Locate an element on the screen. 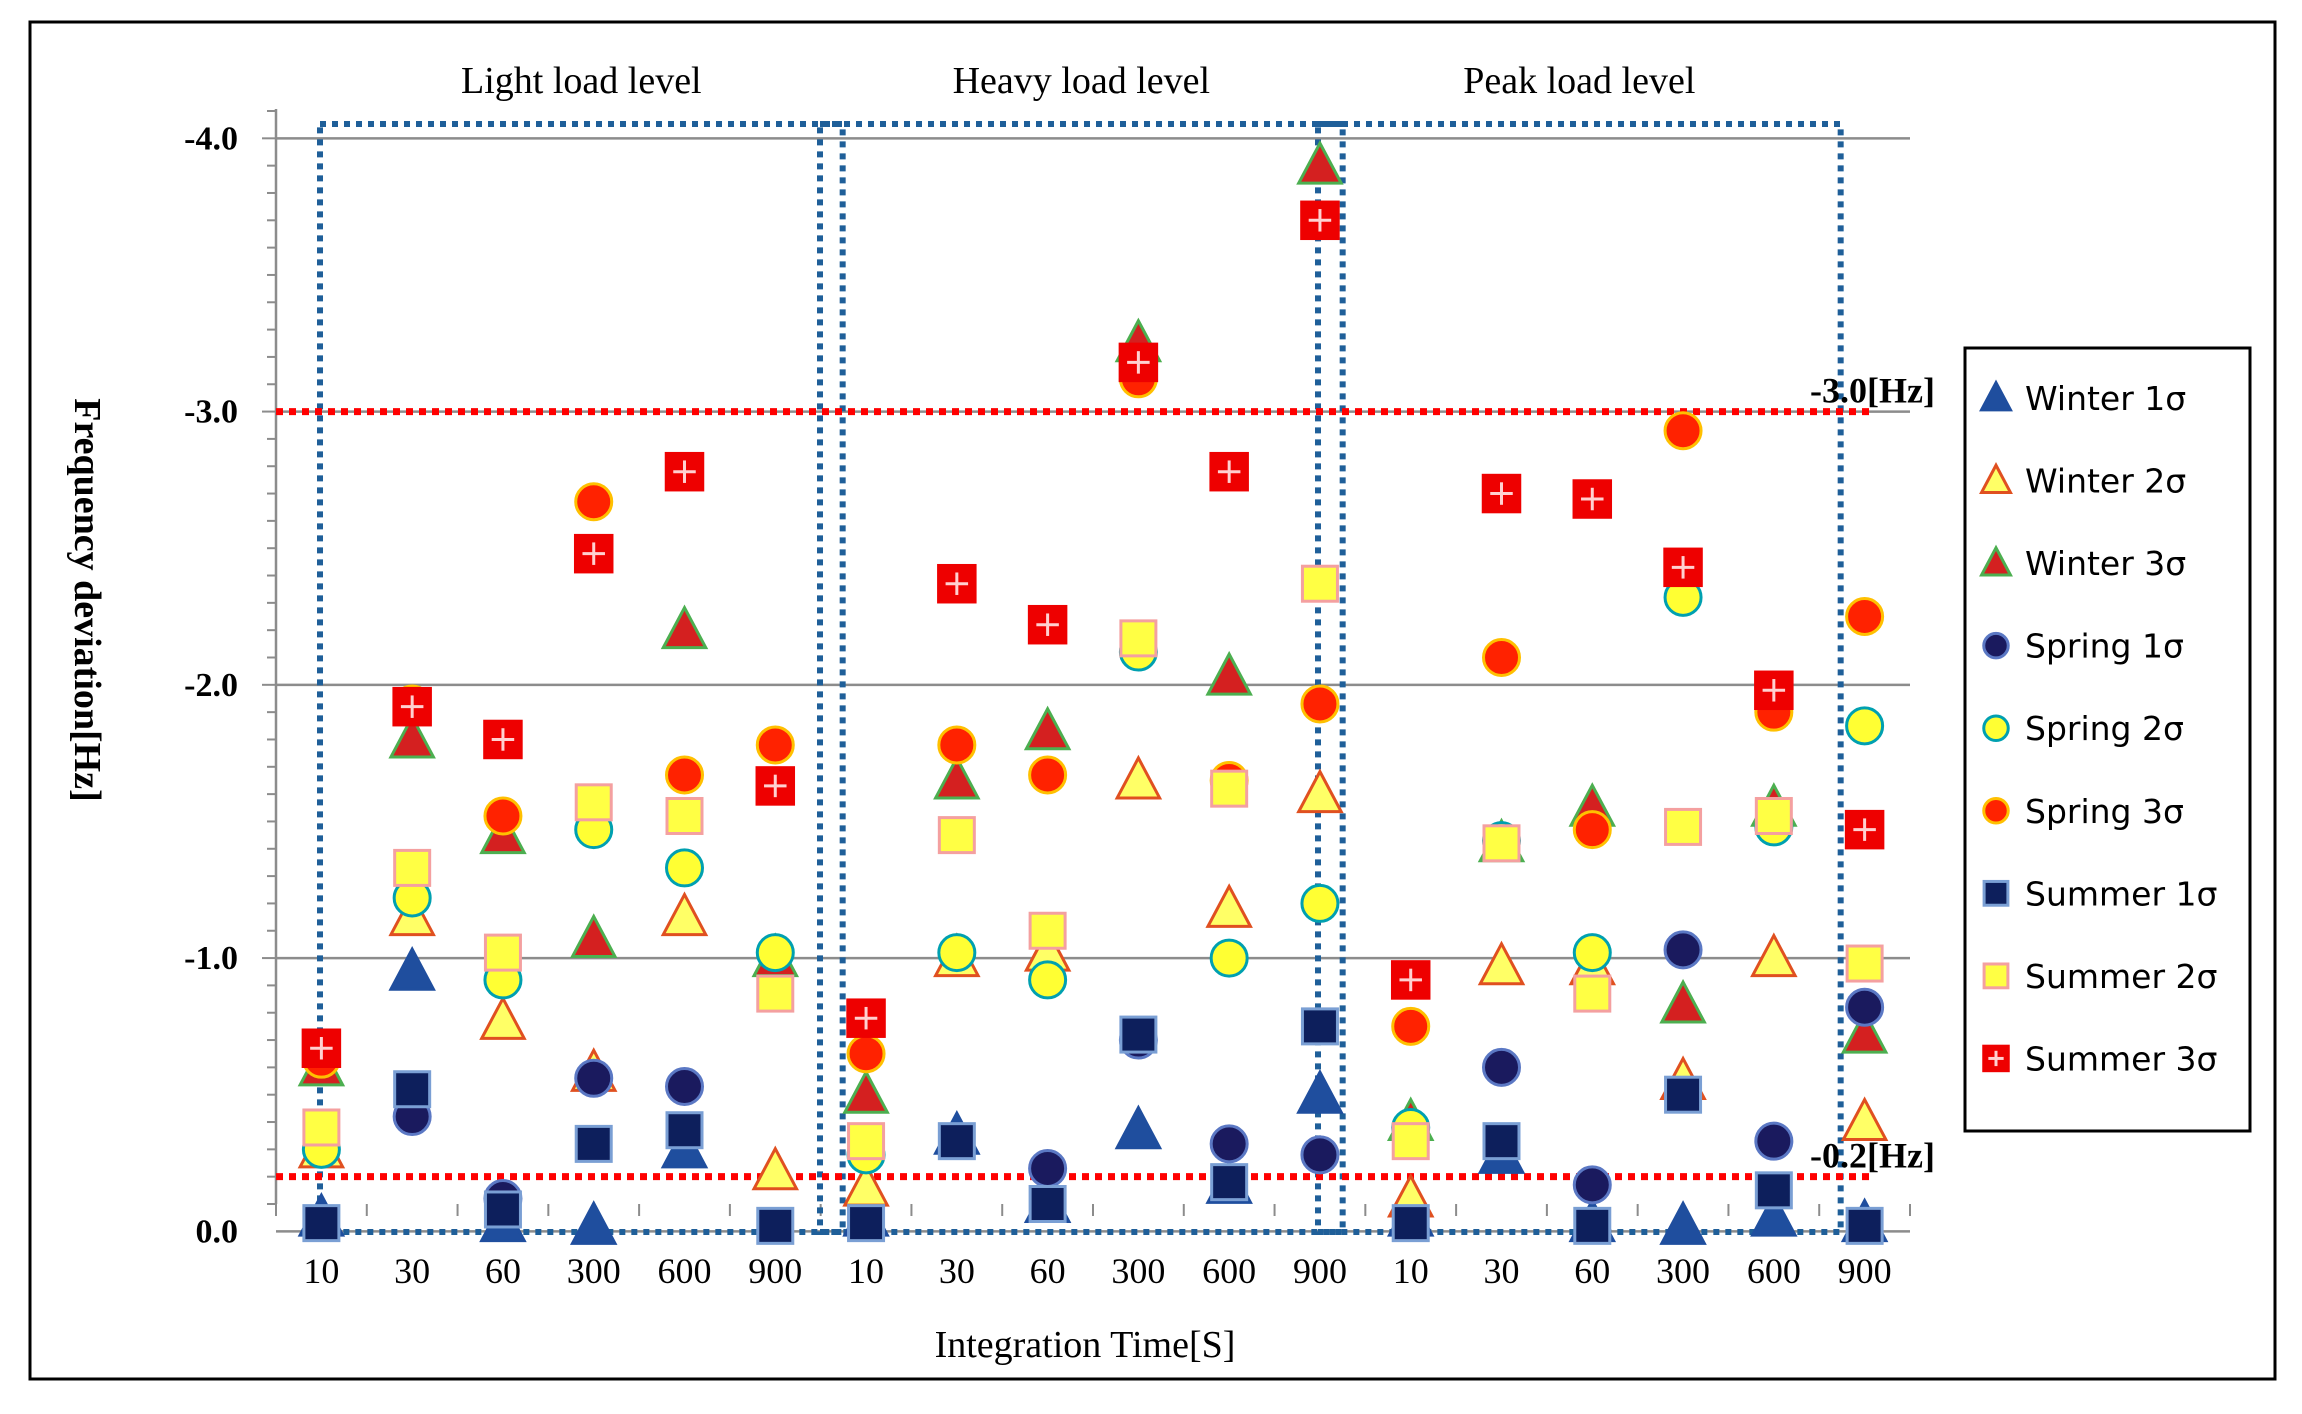 The height and width of the screenshot is (1414, 2302). y-tick-label: -2.0 is located at coordinates (211, 685).